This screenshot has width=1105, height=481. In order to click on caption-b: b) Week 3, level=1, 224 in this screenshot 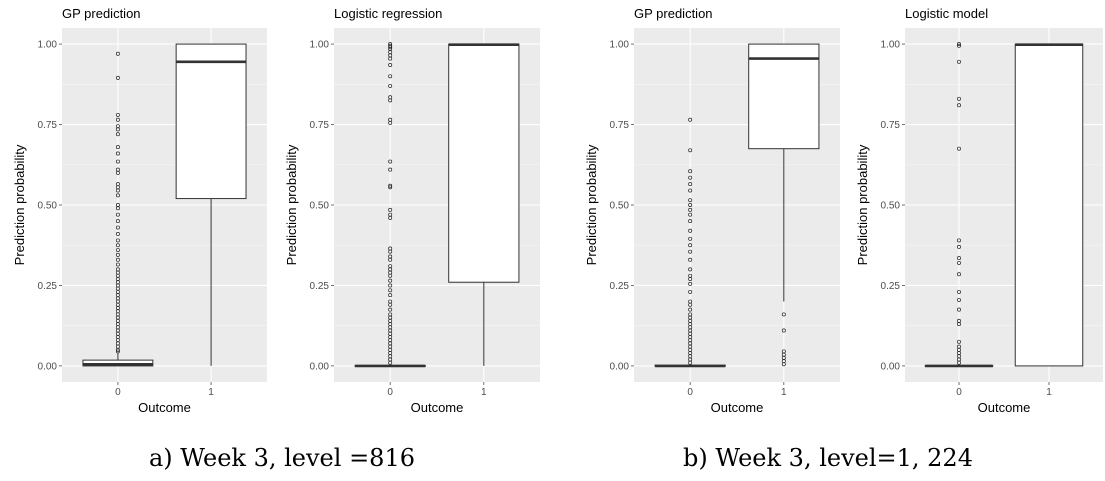, I will do `click(828, 458)`.